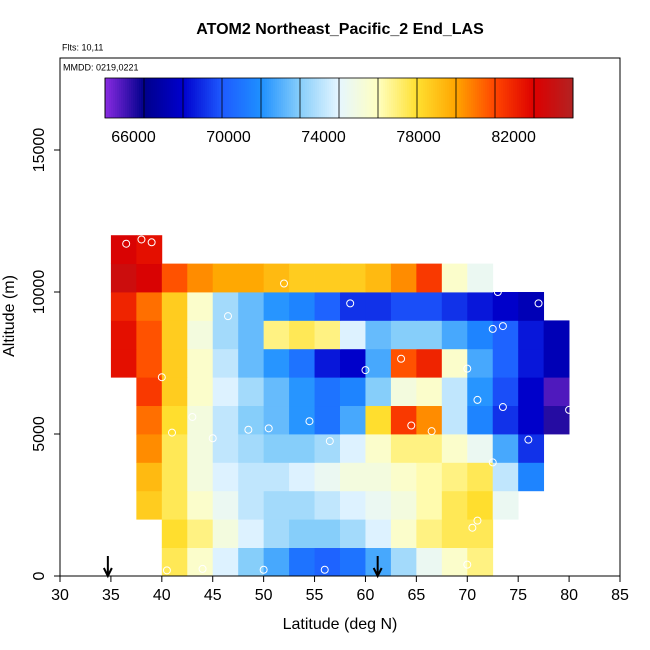 The width and height of the screenshot is (650, 650). Describe the element at coordinates (569, 595) in the screenshot. I see `x-tick-label: 80` at that location.